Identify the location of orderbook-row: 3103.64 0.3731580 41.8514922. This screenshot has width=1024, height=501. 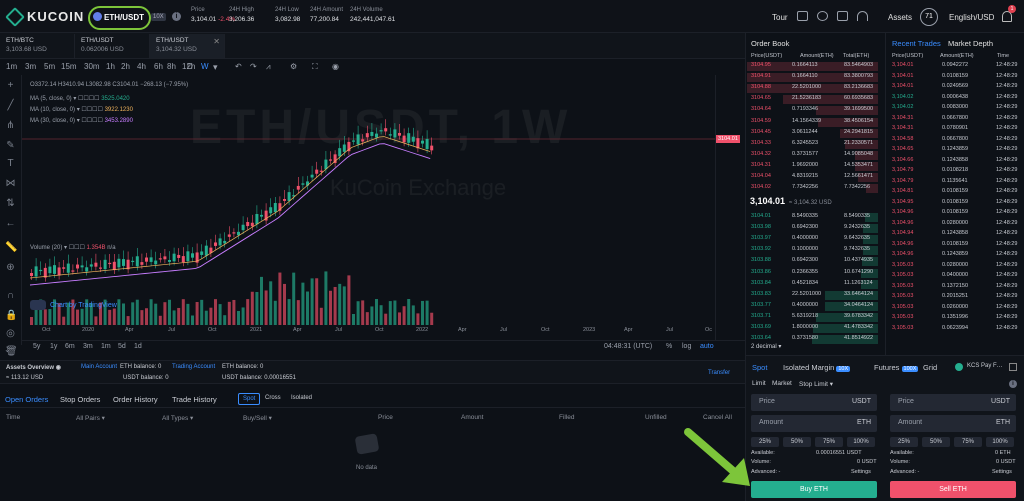
(812, 340).